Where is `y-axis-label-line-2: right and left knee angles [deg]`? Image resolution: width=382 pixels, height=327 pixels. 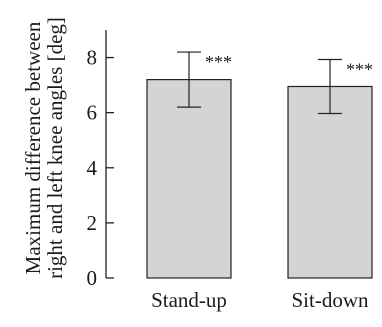
y-axis-label-line-2: right and left knee angles [deg] is located at coordinates (55, 148).